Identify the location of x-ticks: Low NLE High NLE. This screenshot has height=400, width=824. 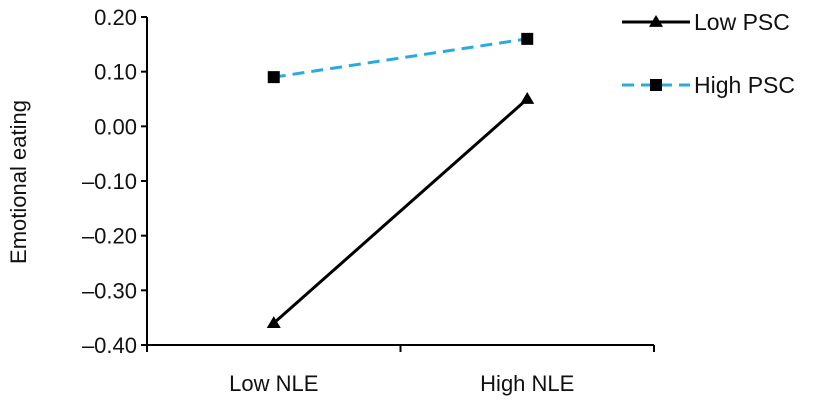
(400, 370).